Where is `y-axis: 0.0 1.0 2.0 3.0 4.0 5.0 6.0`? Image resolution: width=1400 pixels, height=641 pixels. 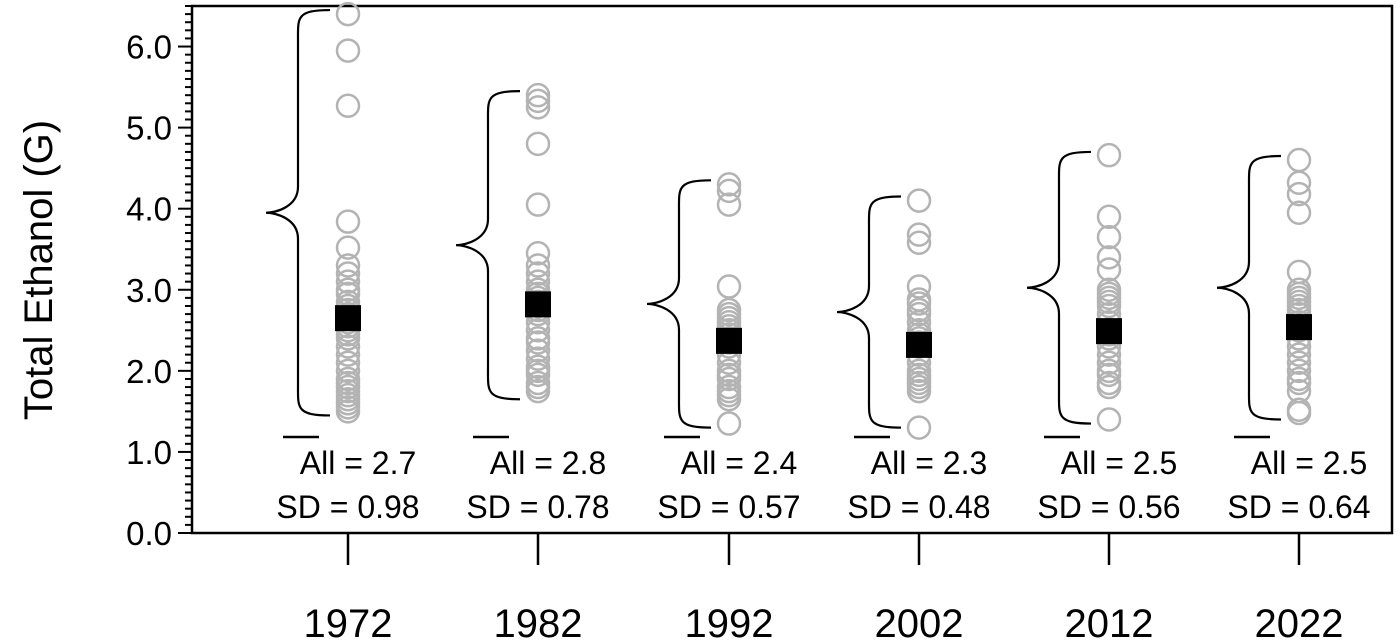
y-axis: 0.0 1.0 2.0 3.0 4.0 5.0 6.0 is located at coordinates (159, 278).